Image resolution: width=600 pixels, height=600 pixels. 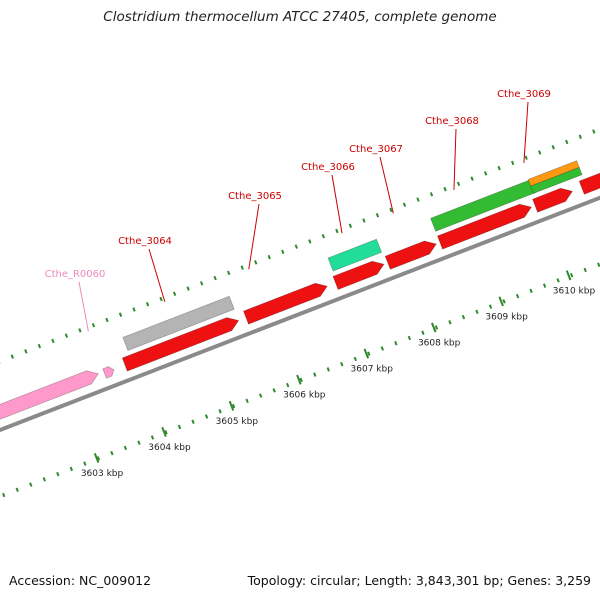 What do you see at coordinates (178, 323) in the screenshot?
I see `feature-box-gray` at bounding box center [178, 323].